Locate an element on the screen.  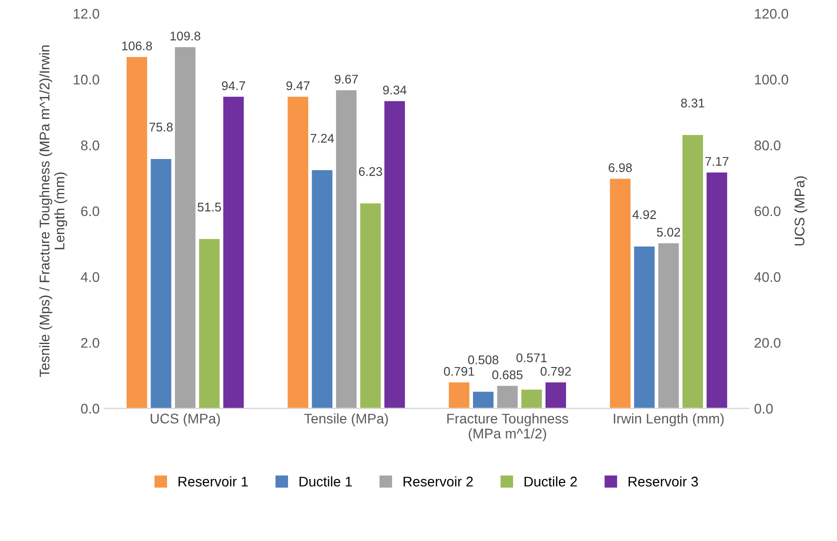
data-label: 5.02 is located at coordinates (668, 232).